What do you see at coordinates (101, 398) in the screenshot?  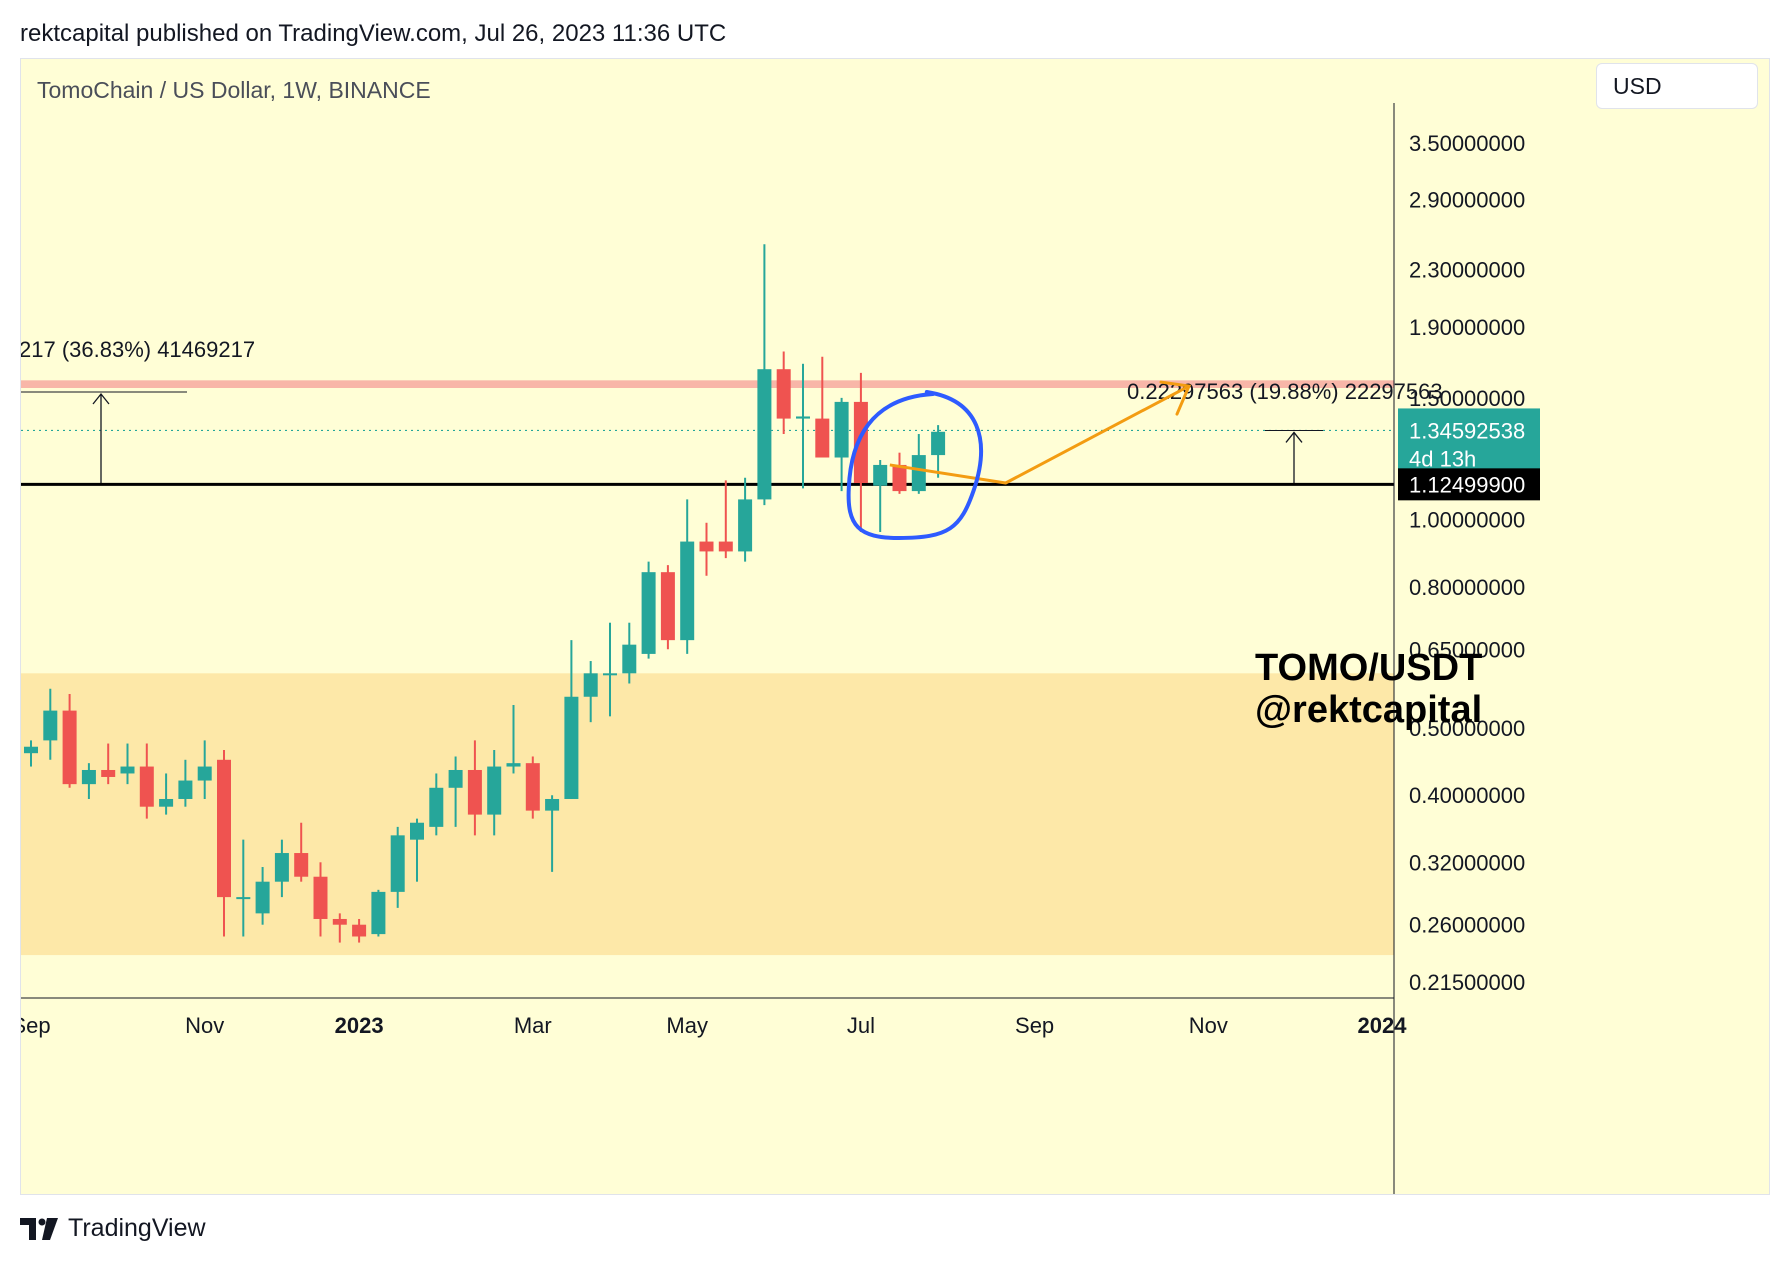 I see `left-measure-arrowhead` at bounding box center [101, 398].